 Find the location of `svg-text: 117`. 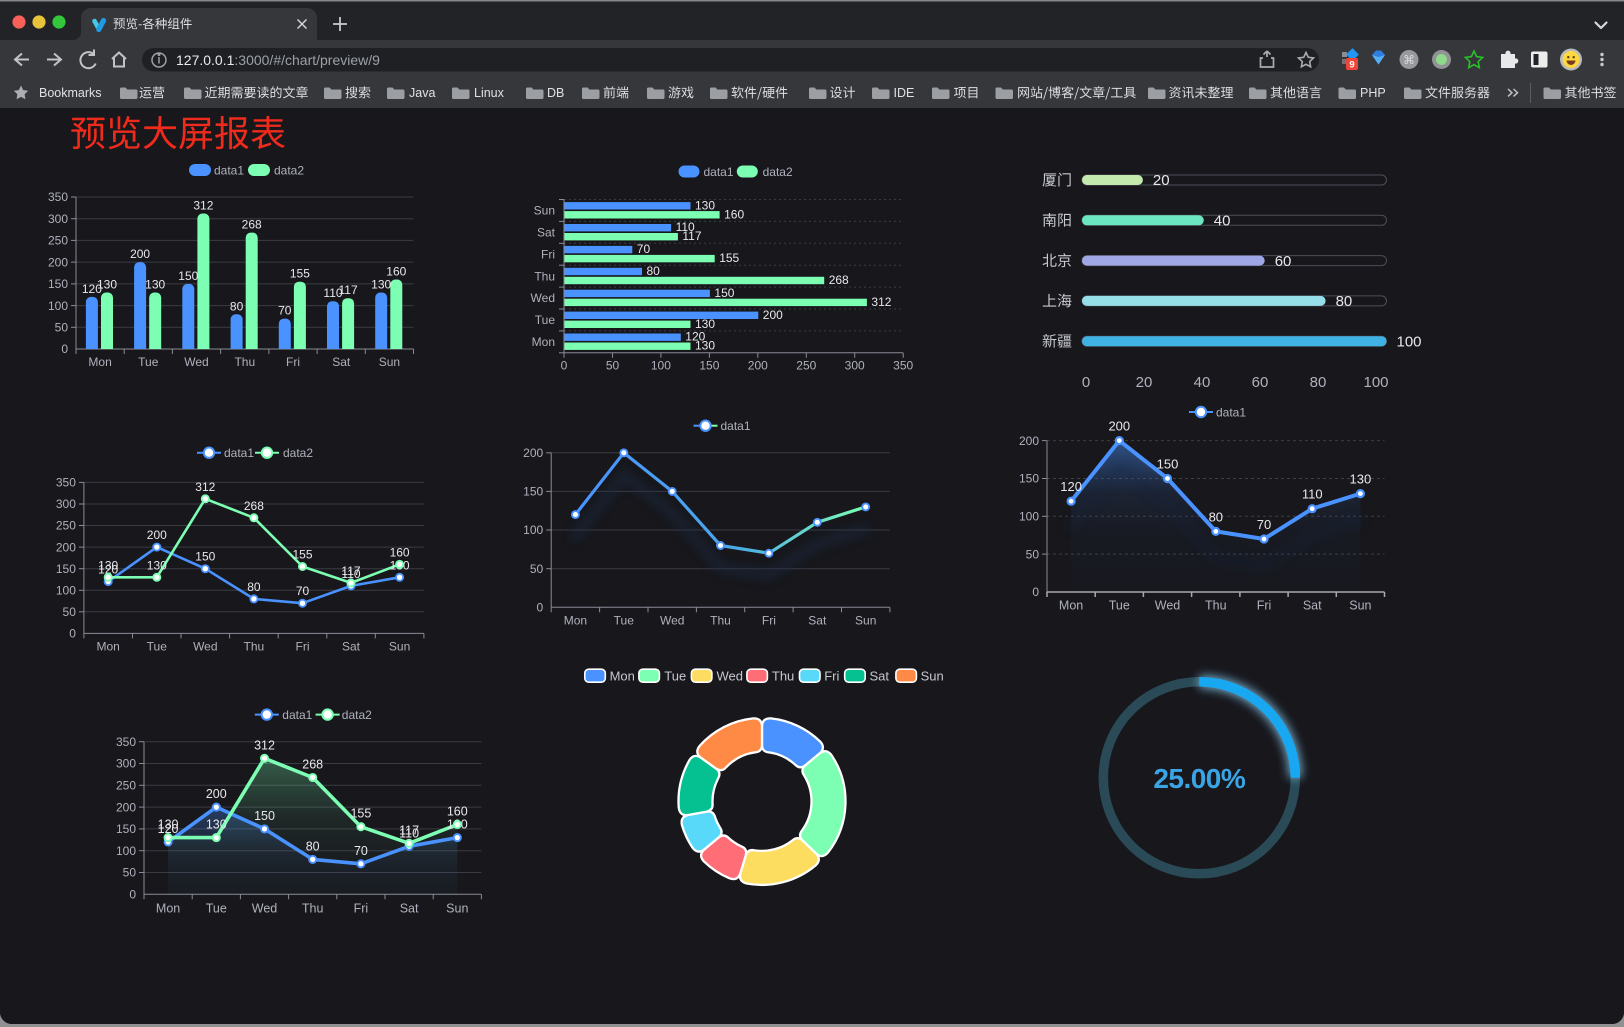

svg-text: 117 is located at coordinates (691, 236).